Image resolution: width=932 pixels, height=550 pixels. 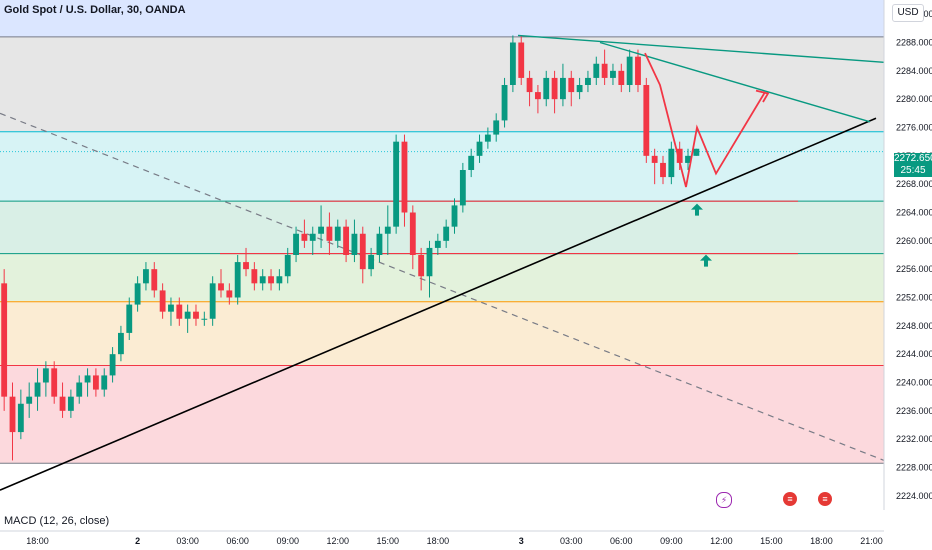 I want to click on y-tick-label: 2288.000, so click(x=914, y=43).